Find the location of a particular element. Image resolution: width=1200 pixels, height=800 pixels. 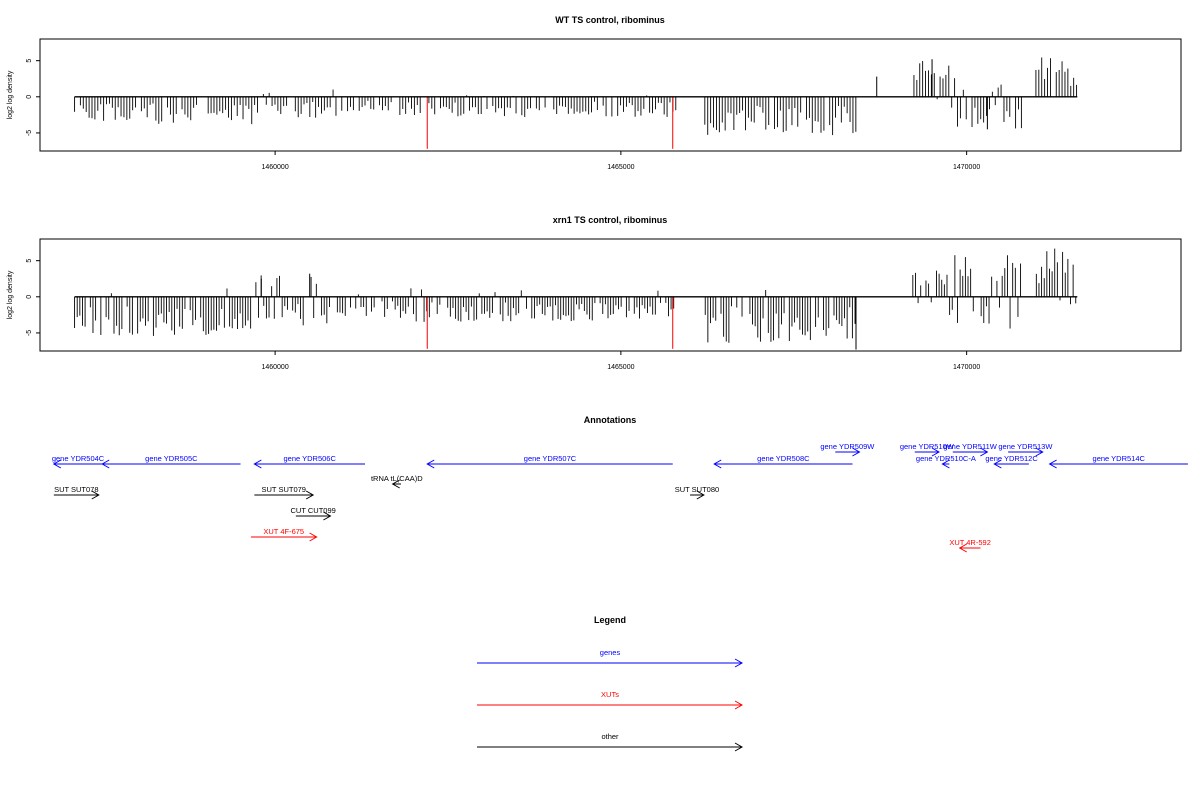

wt-panel-title: WT TS control, ribominus is located at coordinates (610, 20).